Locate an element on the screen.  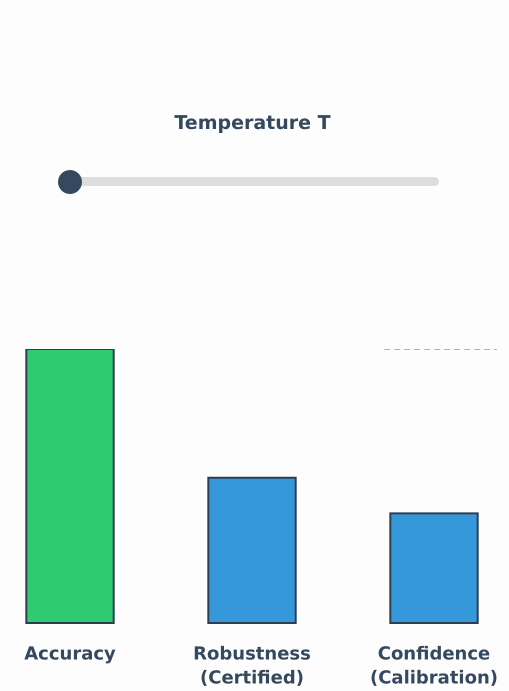
x-tick-label: Accuracy is located at coordinates (70, 654).